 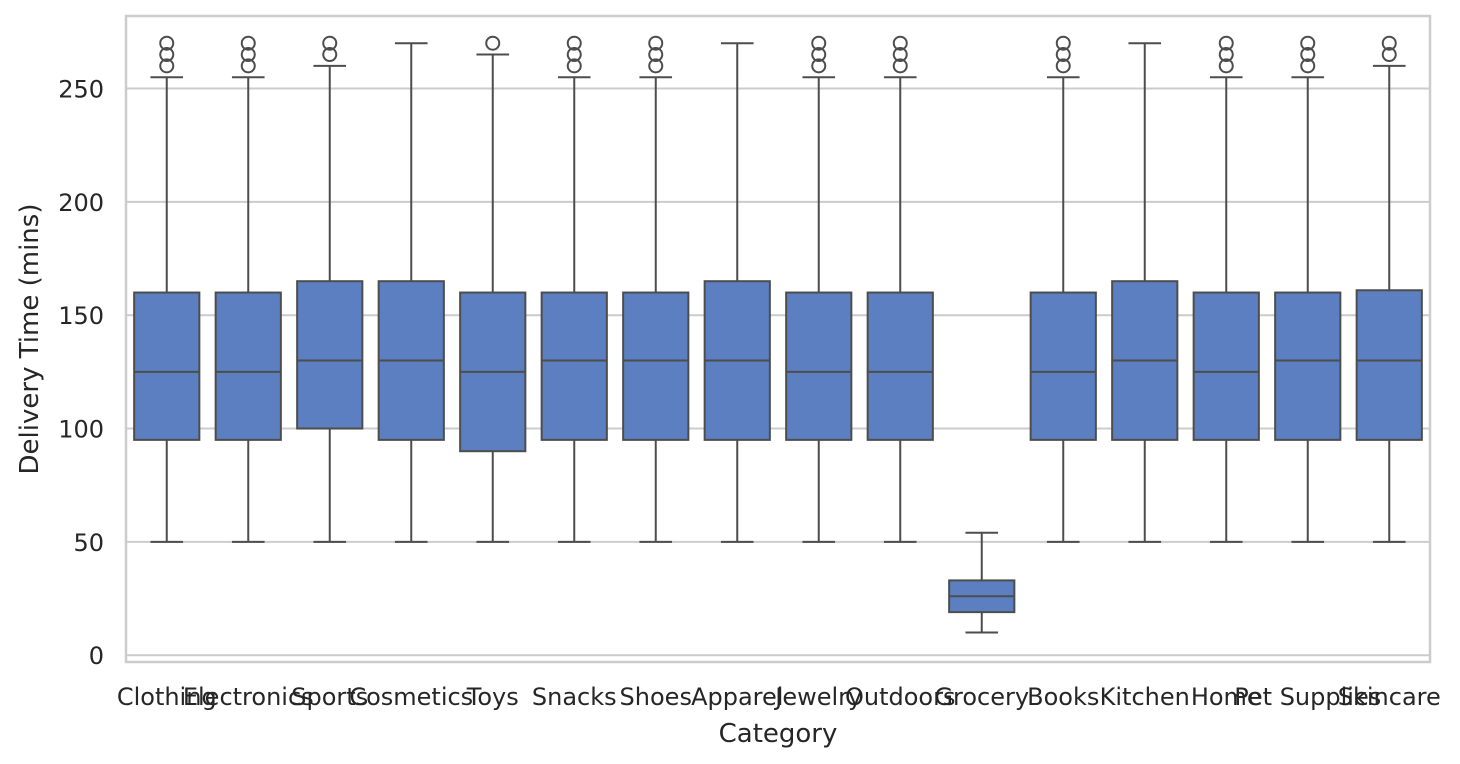 What do you see at coordinates (1389, 697) in the screenshot?
I see `x-tick-label: Skincare` at bounding box center [1389, 697].